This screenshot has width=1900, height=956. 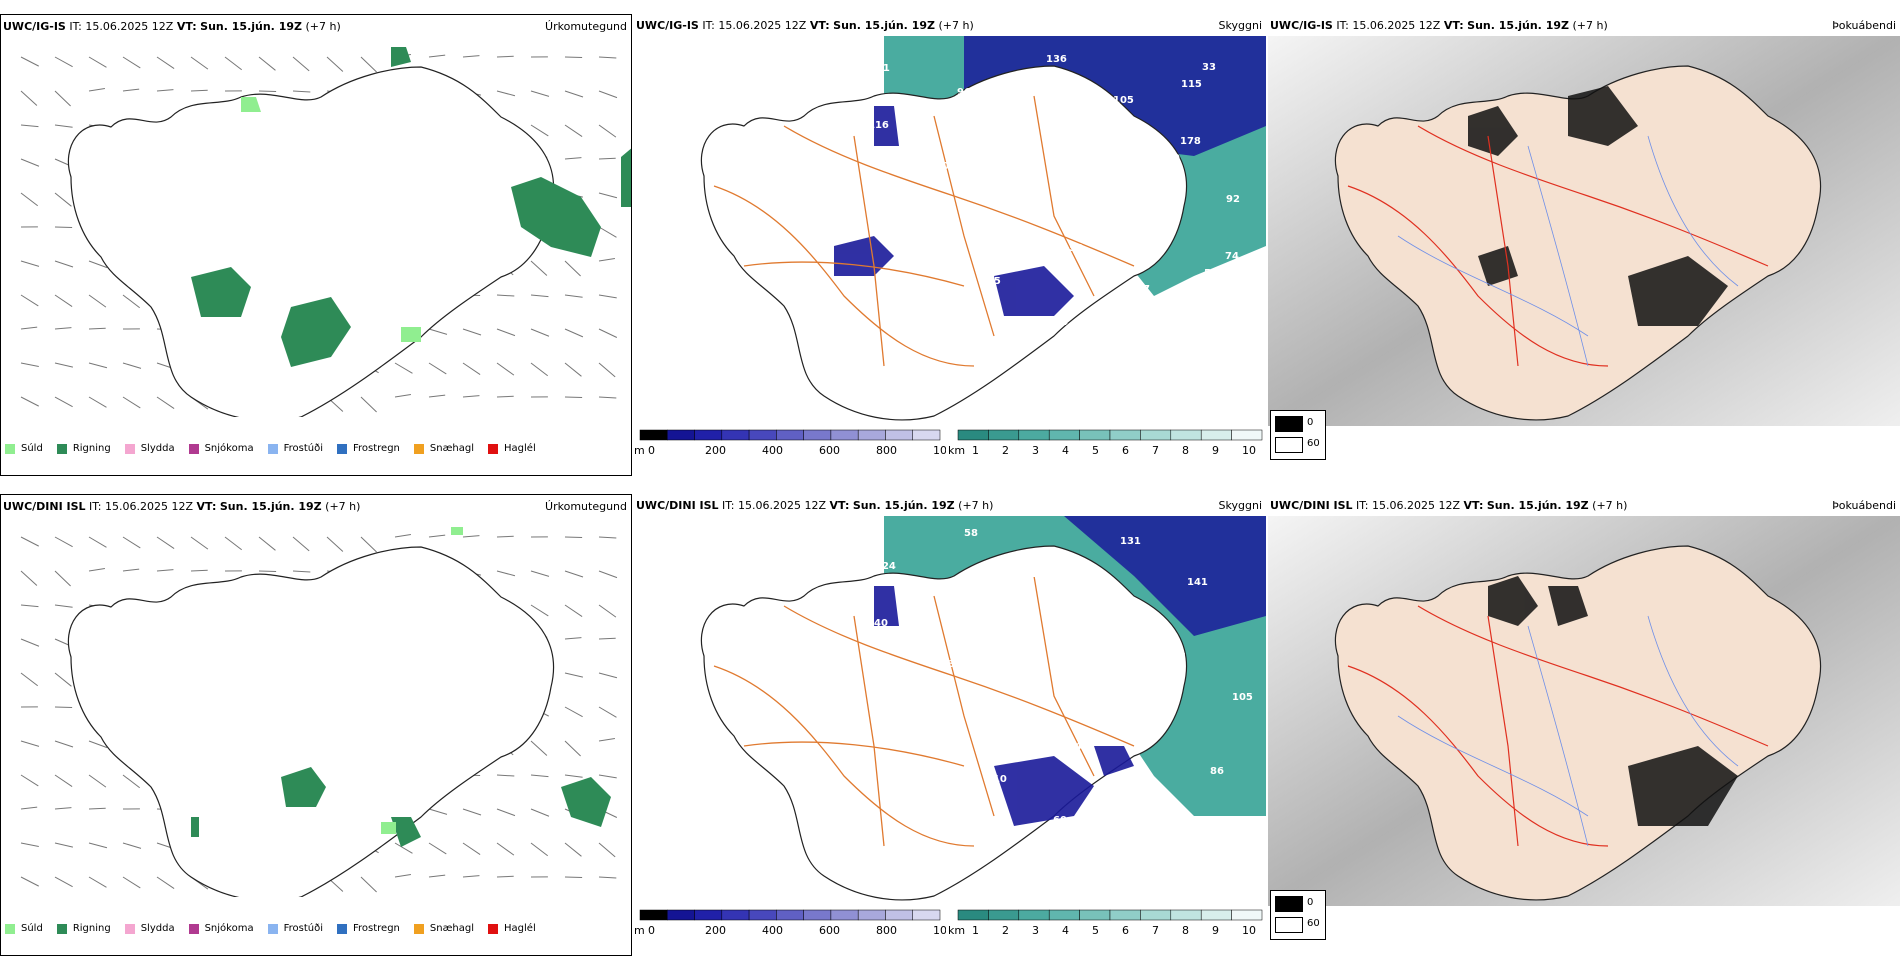 What do you see at coordinates (1185, 450) in the screenshot?
I see `colorbar-tick: 8` at bounding box center [1185, 450].